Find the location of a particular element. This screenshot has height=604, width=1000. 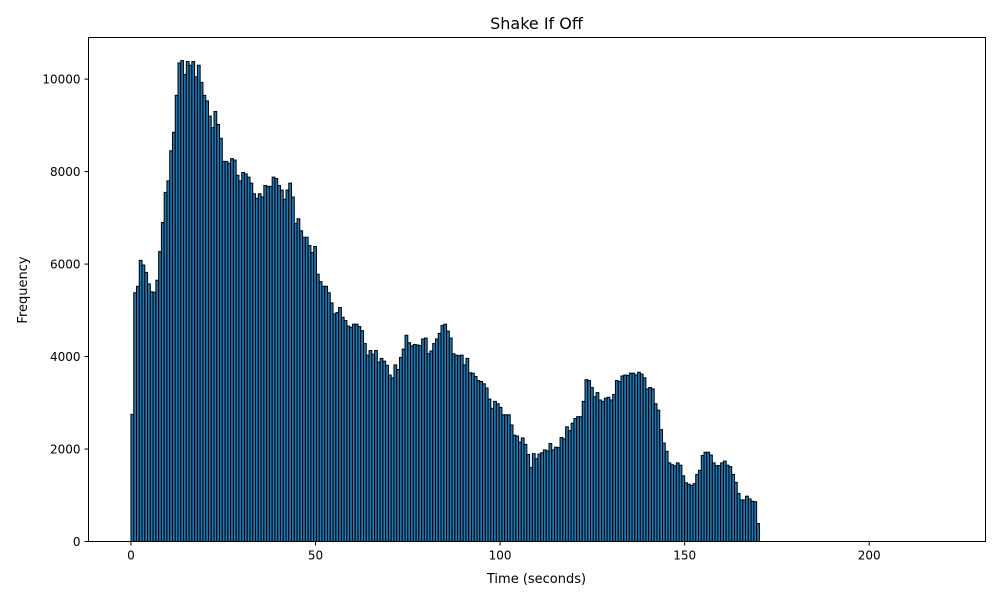

x-tick-label: 100 is located at coordinates (500, 556).